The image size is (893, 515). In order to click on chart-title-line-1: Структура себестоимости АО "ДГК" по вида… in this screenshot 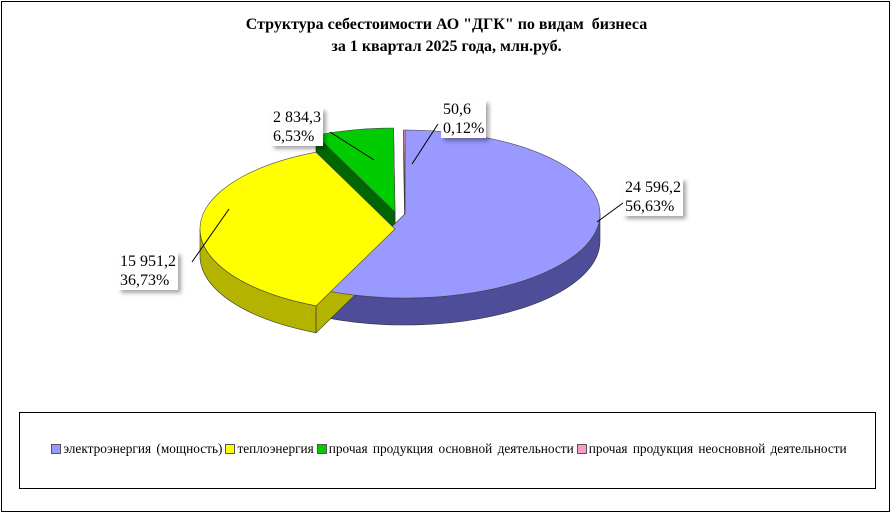, I will do `click(446, 24)`.